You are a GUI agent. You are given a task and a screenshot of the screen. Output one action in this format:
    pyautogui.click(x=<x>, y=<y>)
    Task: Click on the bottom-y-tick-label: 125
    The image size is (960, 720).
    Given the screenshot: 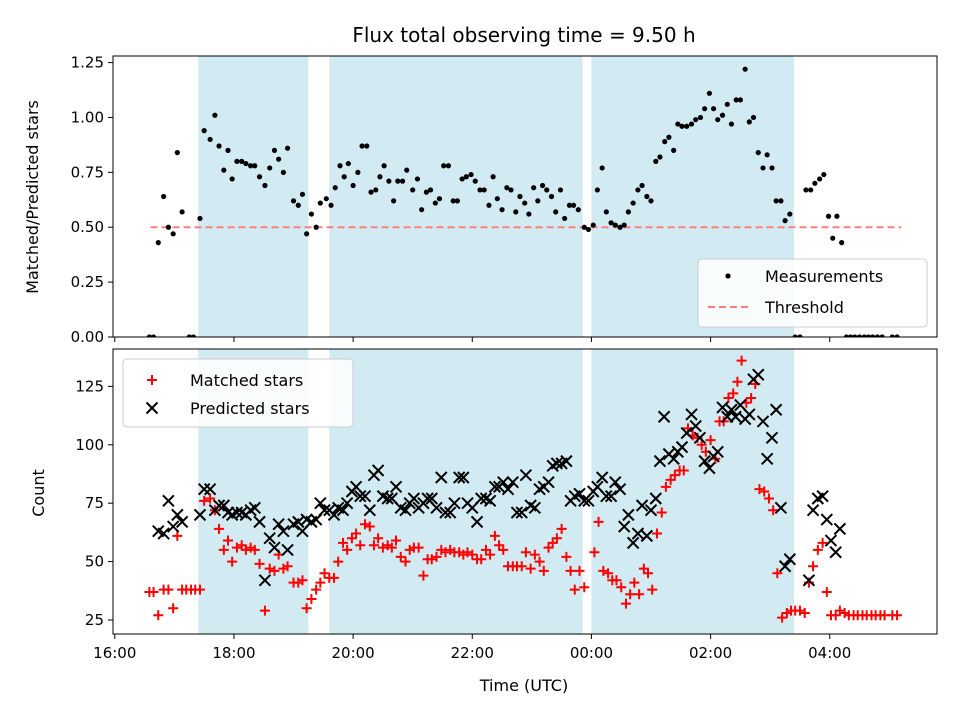 What is the action you would take?
    pyautogui.click(x=89, y=386)
    